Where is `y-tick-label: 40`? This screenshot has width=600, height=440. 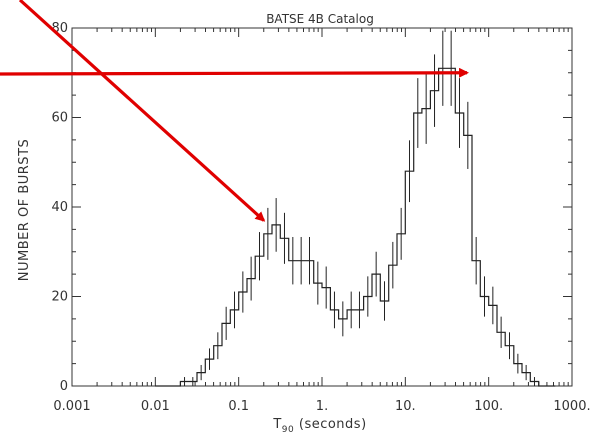 y-tick-label: 40 is located at coordinates (59, 207).